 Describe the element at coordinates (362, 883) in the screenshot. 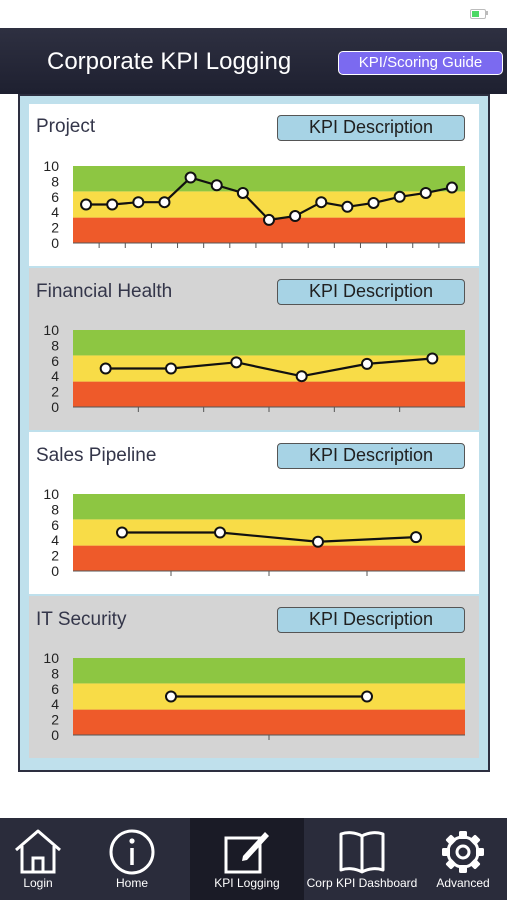

I see `tab-label: Corp KPI Dashboard` at that location.